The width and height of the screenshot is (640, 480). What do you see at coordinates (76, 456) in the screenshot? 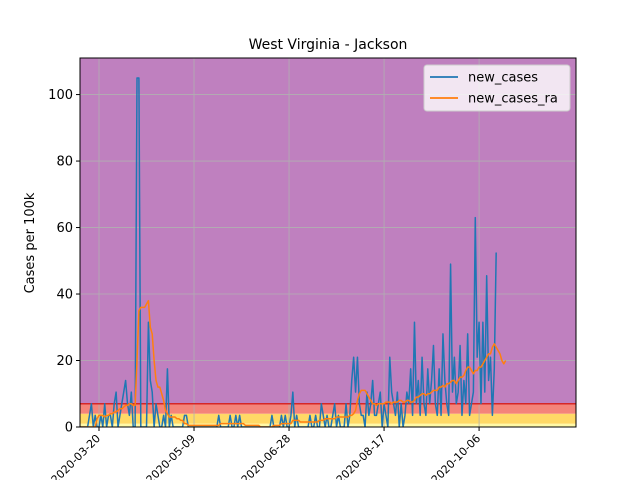
I see `x-tick-label: 2020-03-20` at bounding box center [76, 456].